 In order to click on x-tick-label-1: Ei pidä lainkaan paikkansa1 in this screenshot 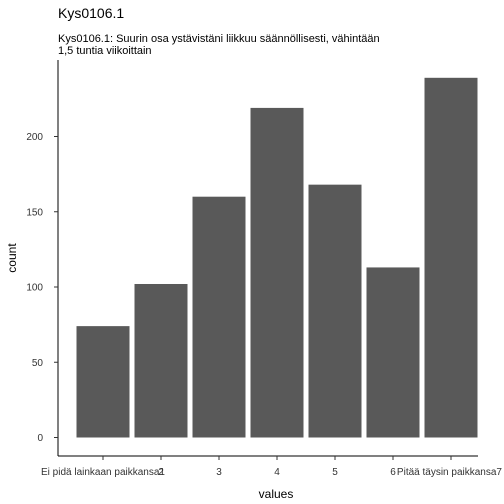, I will do `click(103, 472)`.